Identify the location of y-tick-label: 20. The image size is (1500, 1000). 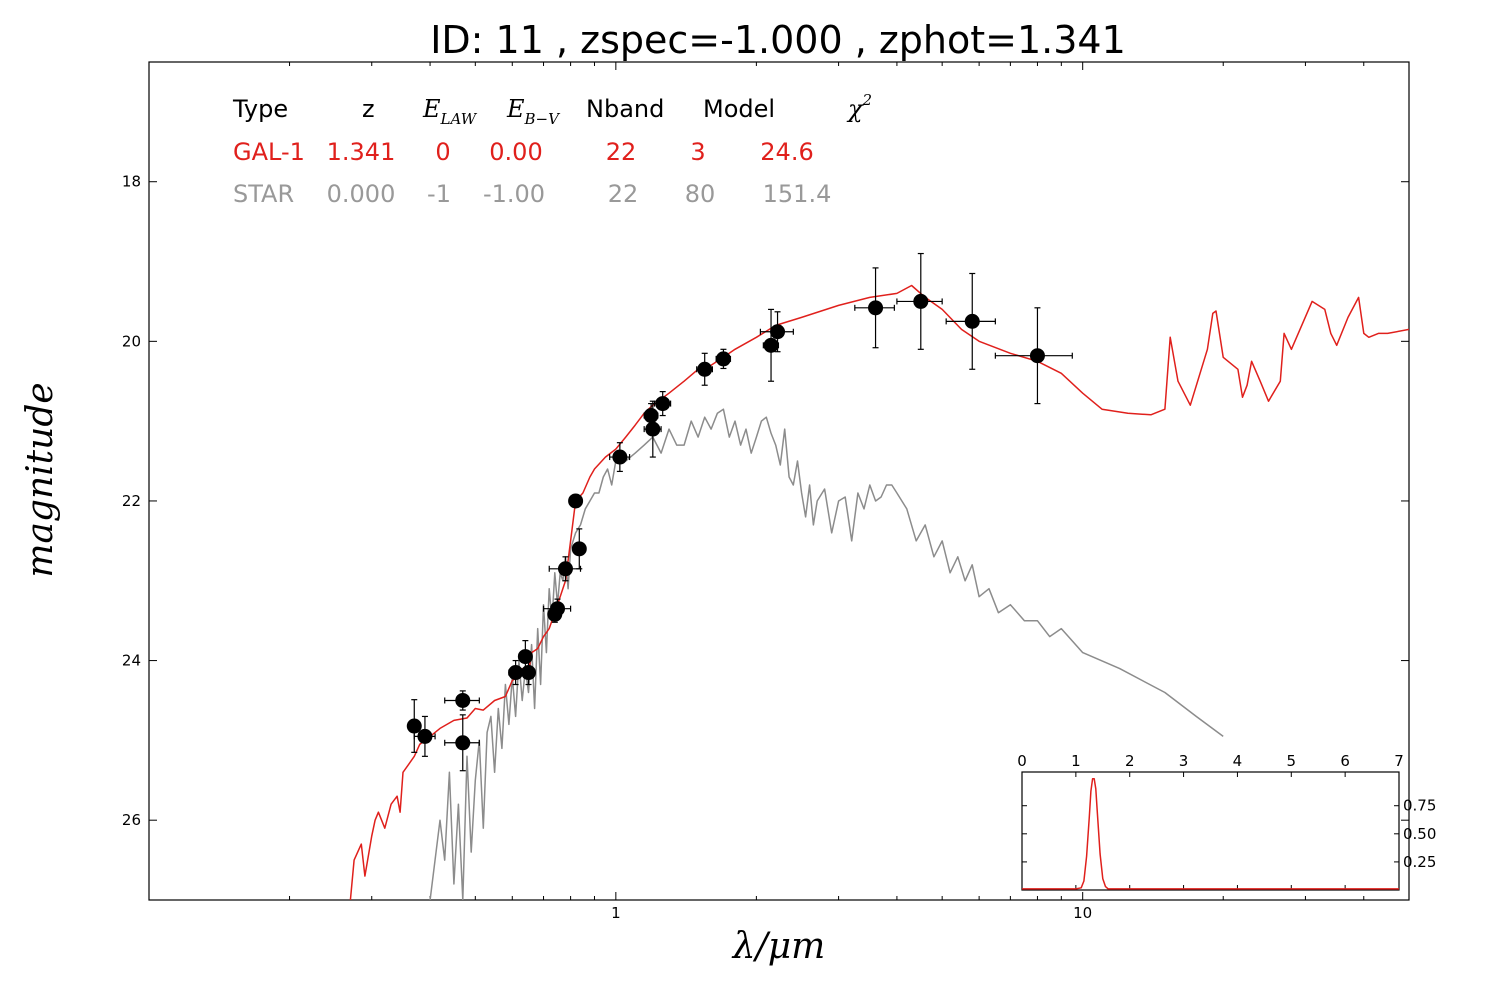
(131, 341).